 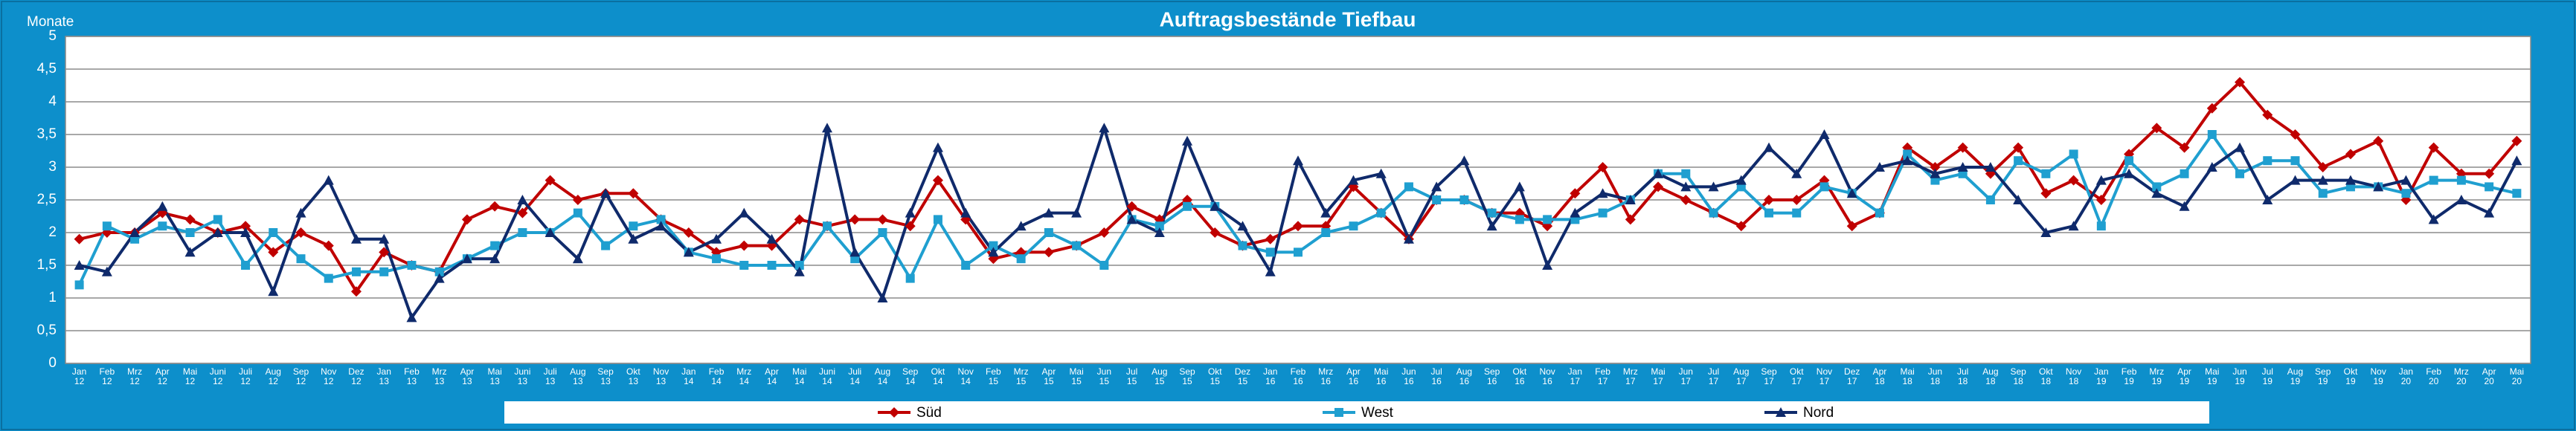 I want to click on legend-label: Süd, so click(x=929, y=413).